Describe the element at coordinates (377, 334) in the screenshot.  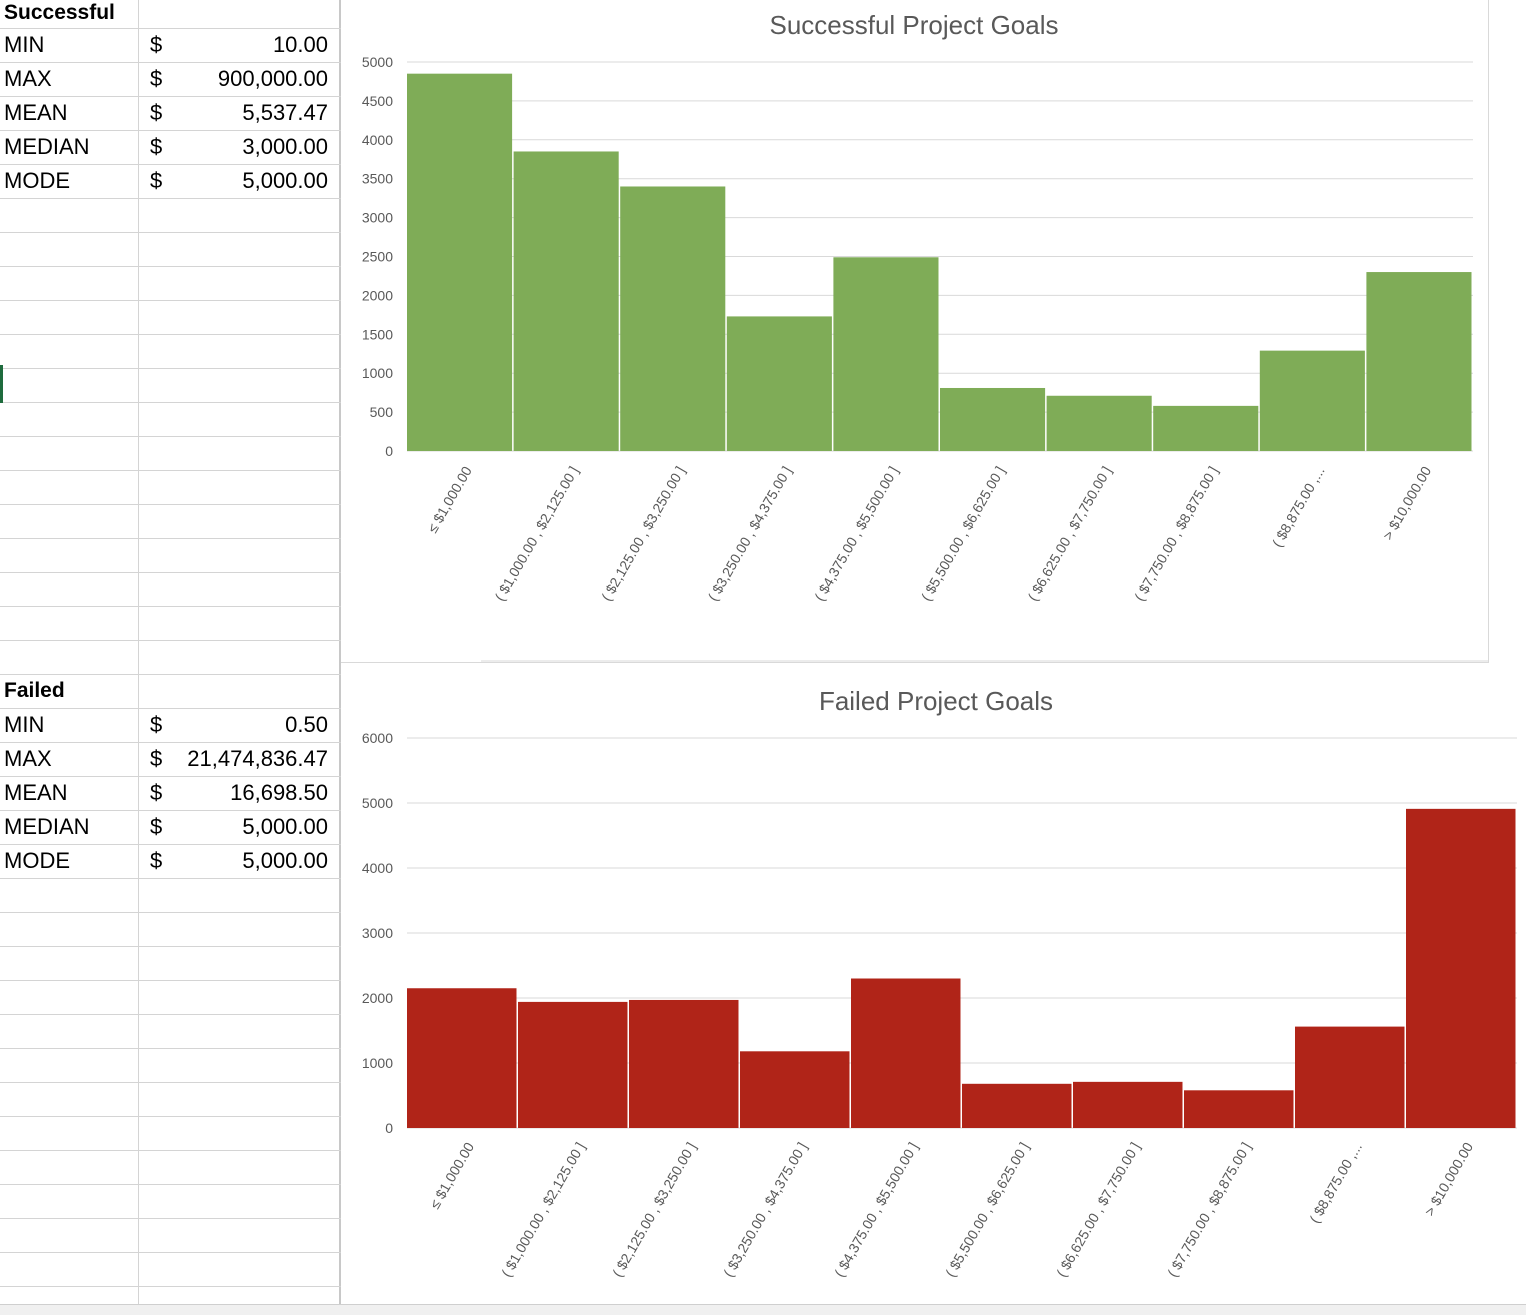
I see `y-tick-label: 1500` at that location.